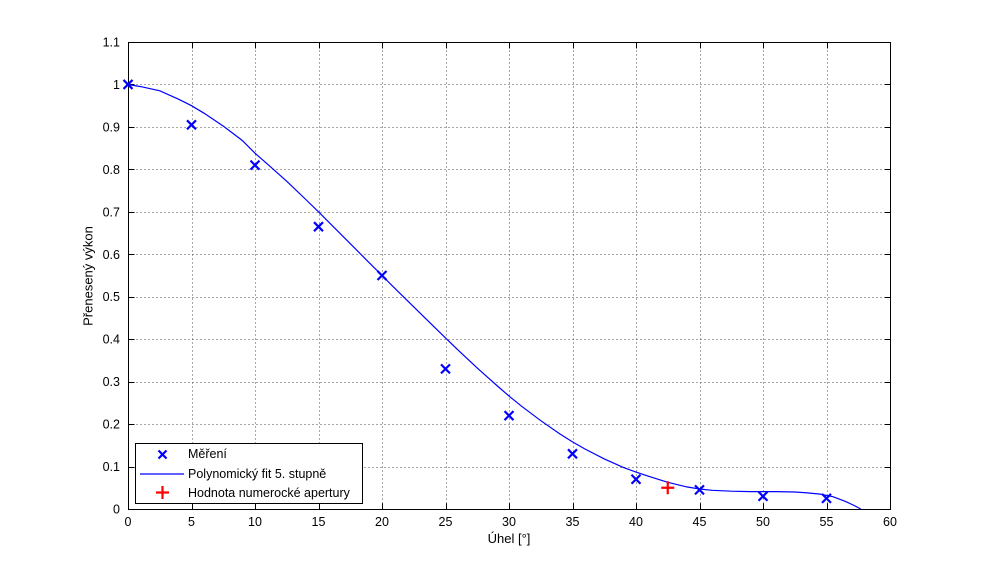 The image size is (987, 572). Describe the element at coordinates (88, 276) in the screenshot. I see `y-axis-label: Přenesený výkon` at that location.